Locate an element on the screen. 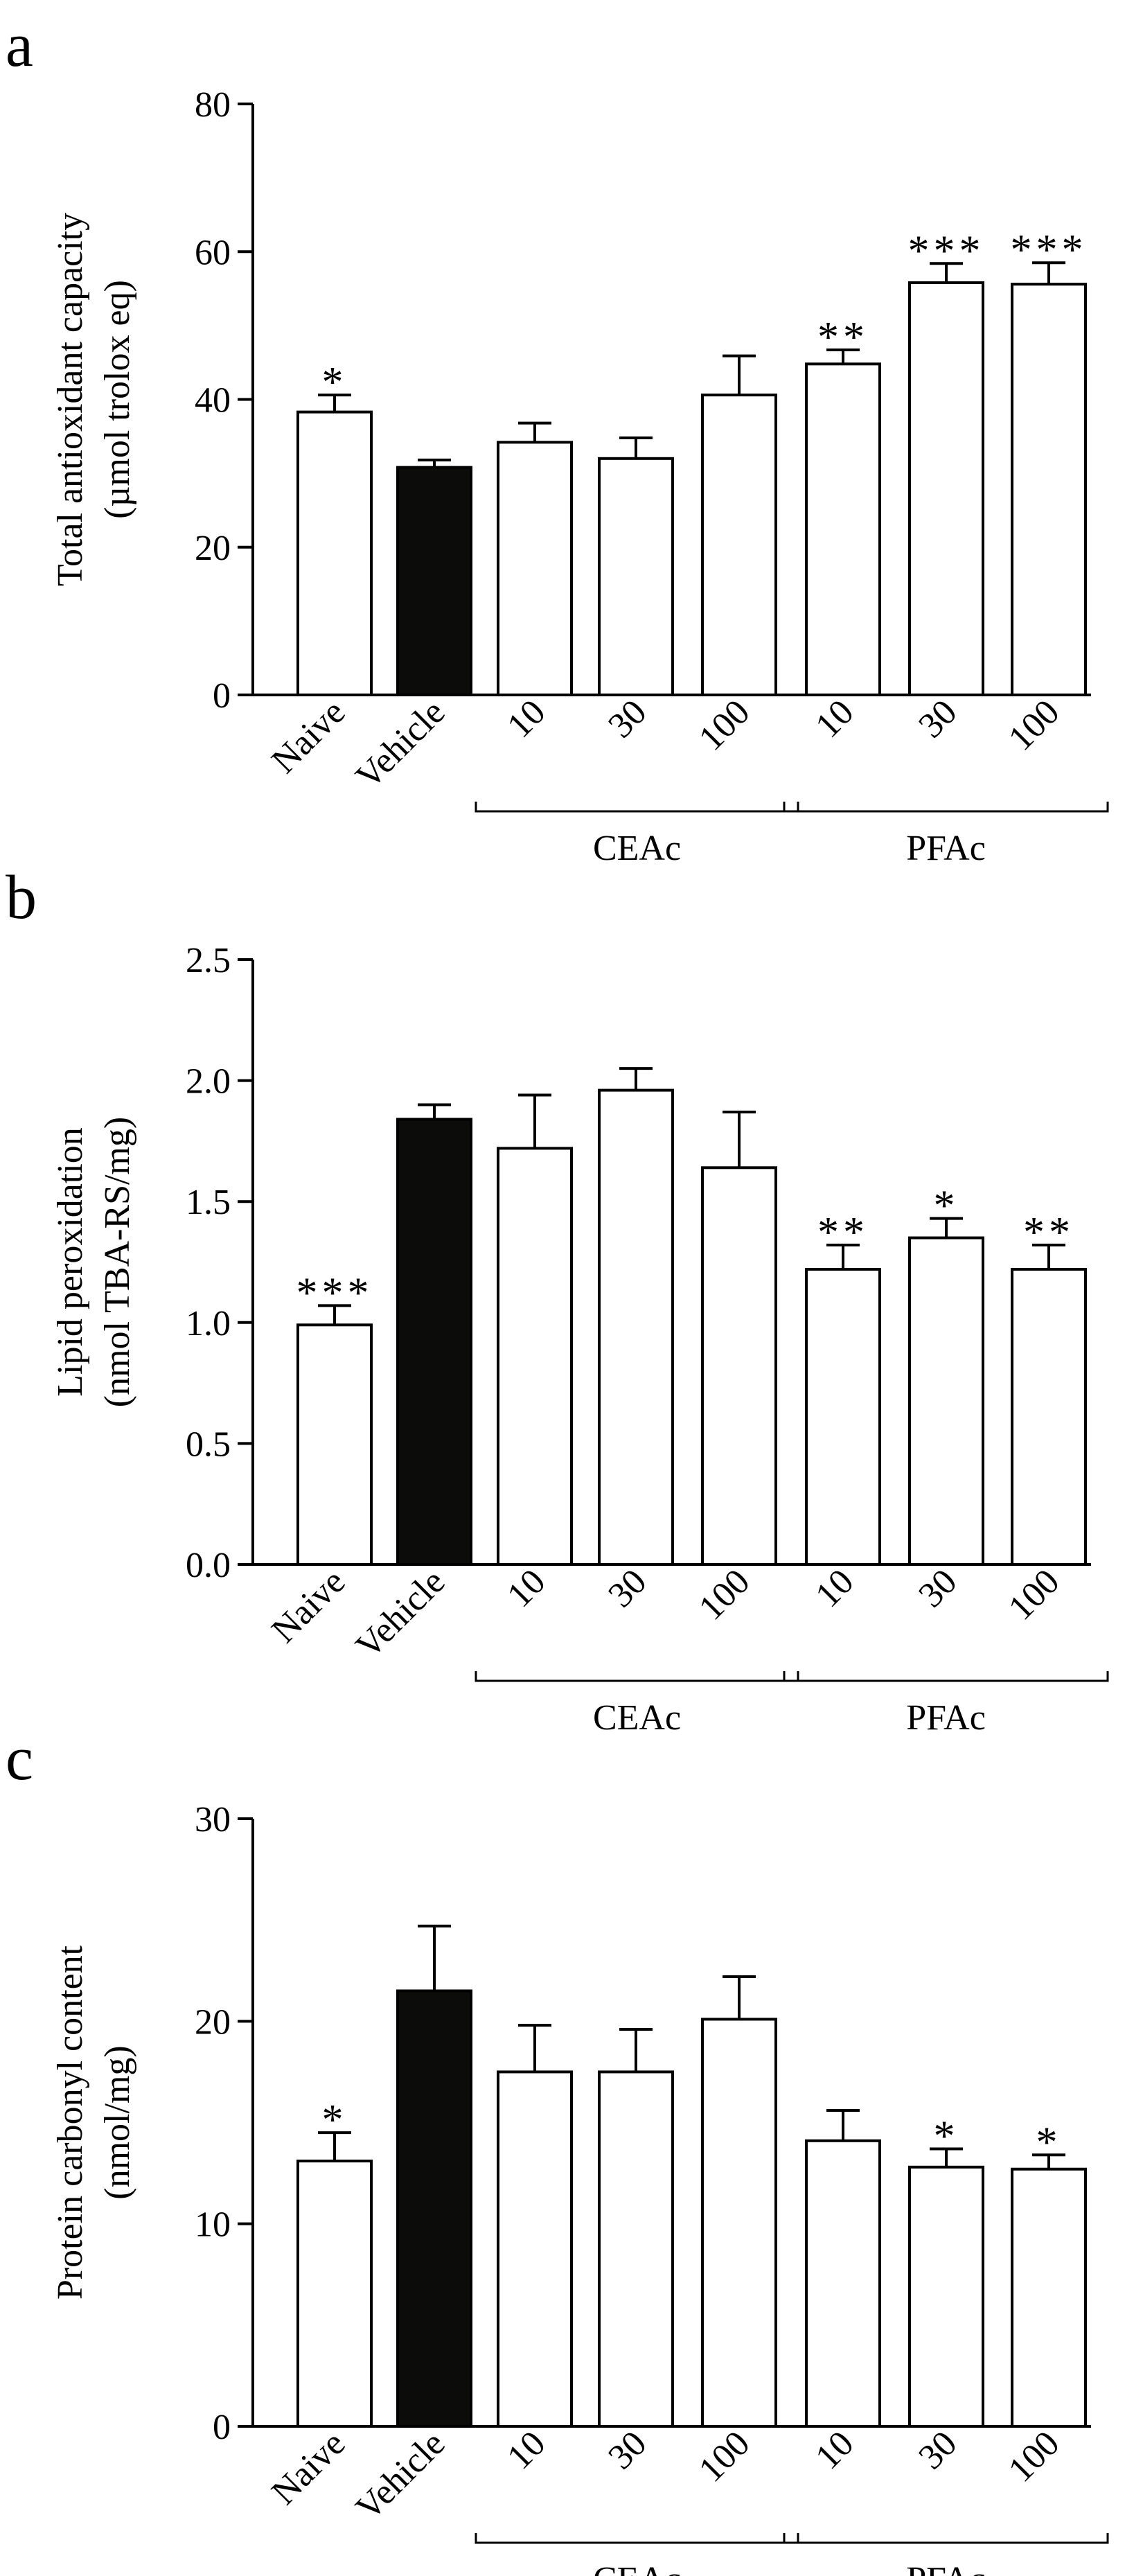 The height and width of the screenshot is (2576, 1143). y-tick-label: 0.0 is located at coordinates (208, 1566).